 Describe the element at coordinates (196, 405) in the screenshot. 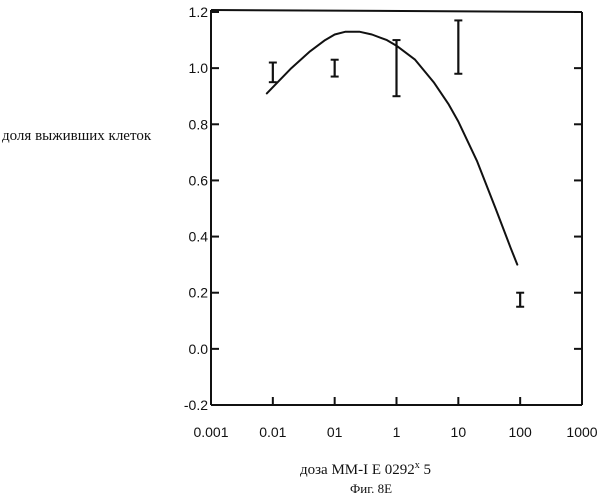

I see `y-tick-label: -0.2` at that location.